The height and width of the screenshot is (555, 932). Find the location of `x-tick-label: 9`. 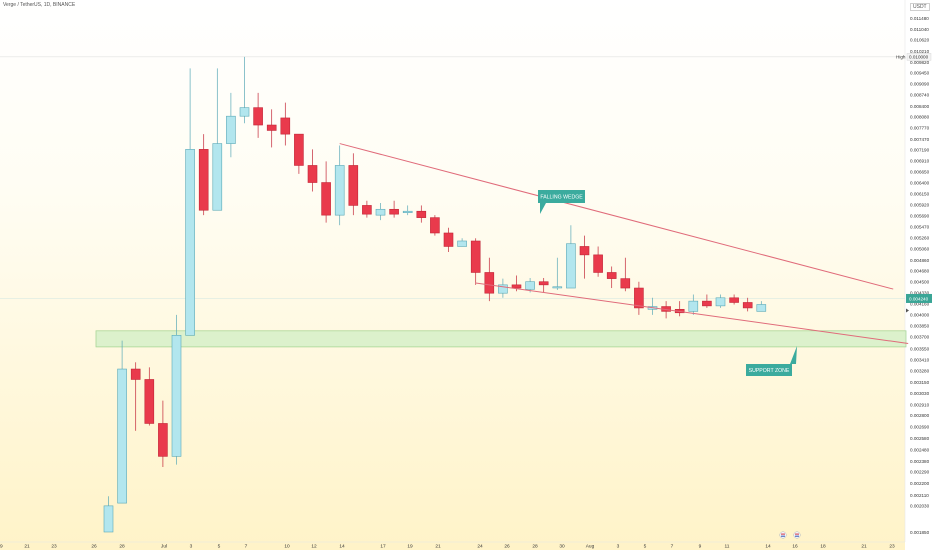

x-tick-label: 9 is located at coordinates (700, 547).